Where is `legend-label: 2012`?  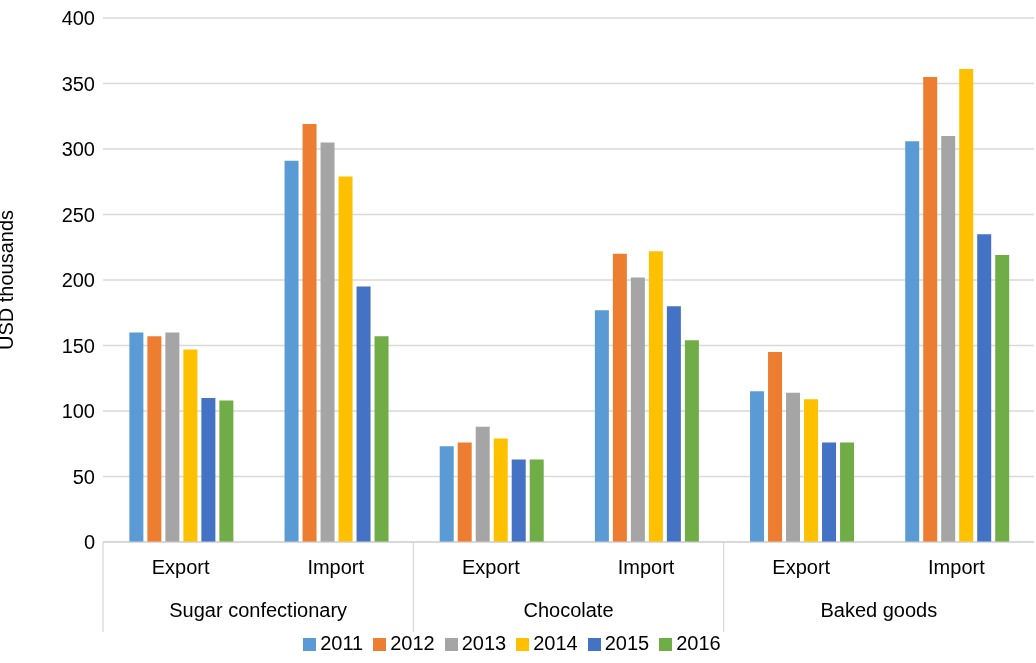
legend-label: 2012 is located at coordinates (412, 643).